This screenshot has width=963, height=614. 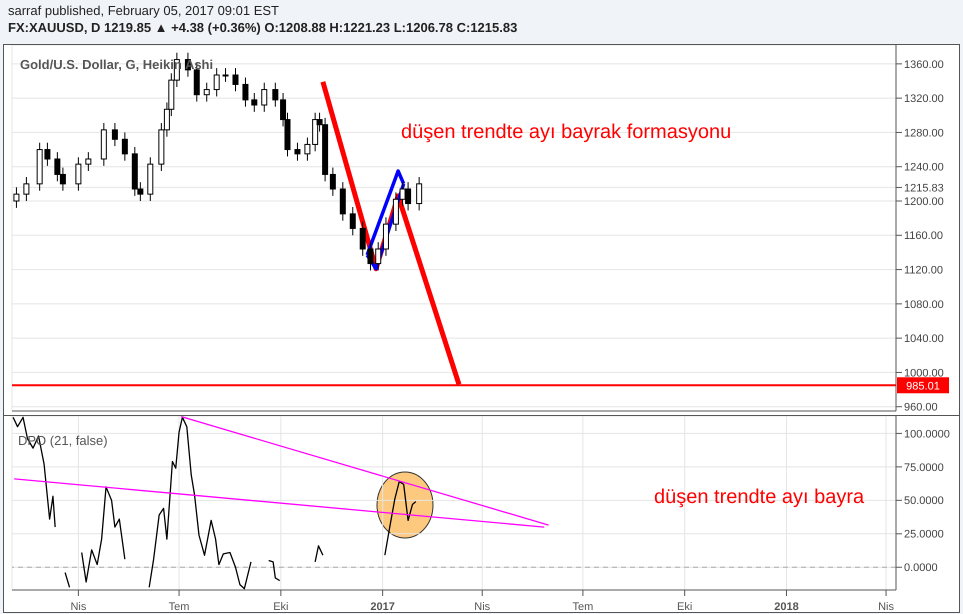 What do you see at coordinates (924, 373) in the screenshot?
I see `y-tick-label: 1000.00` at bounding box center [924, 373].